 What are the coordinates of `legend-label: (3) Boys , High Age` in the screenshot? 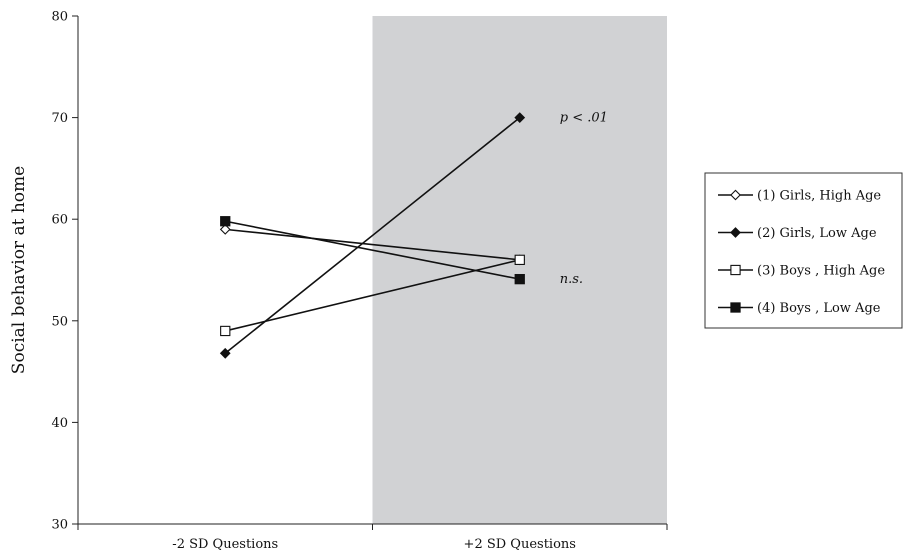 It's located at (821, 271).